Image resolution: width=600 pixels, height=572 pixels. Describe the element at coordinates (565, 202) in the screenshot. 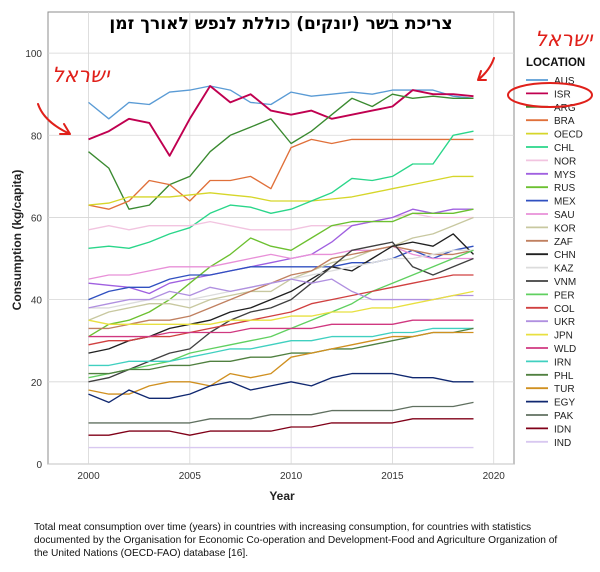

I see `legend-label-mex: MEX` at that location.